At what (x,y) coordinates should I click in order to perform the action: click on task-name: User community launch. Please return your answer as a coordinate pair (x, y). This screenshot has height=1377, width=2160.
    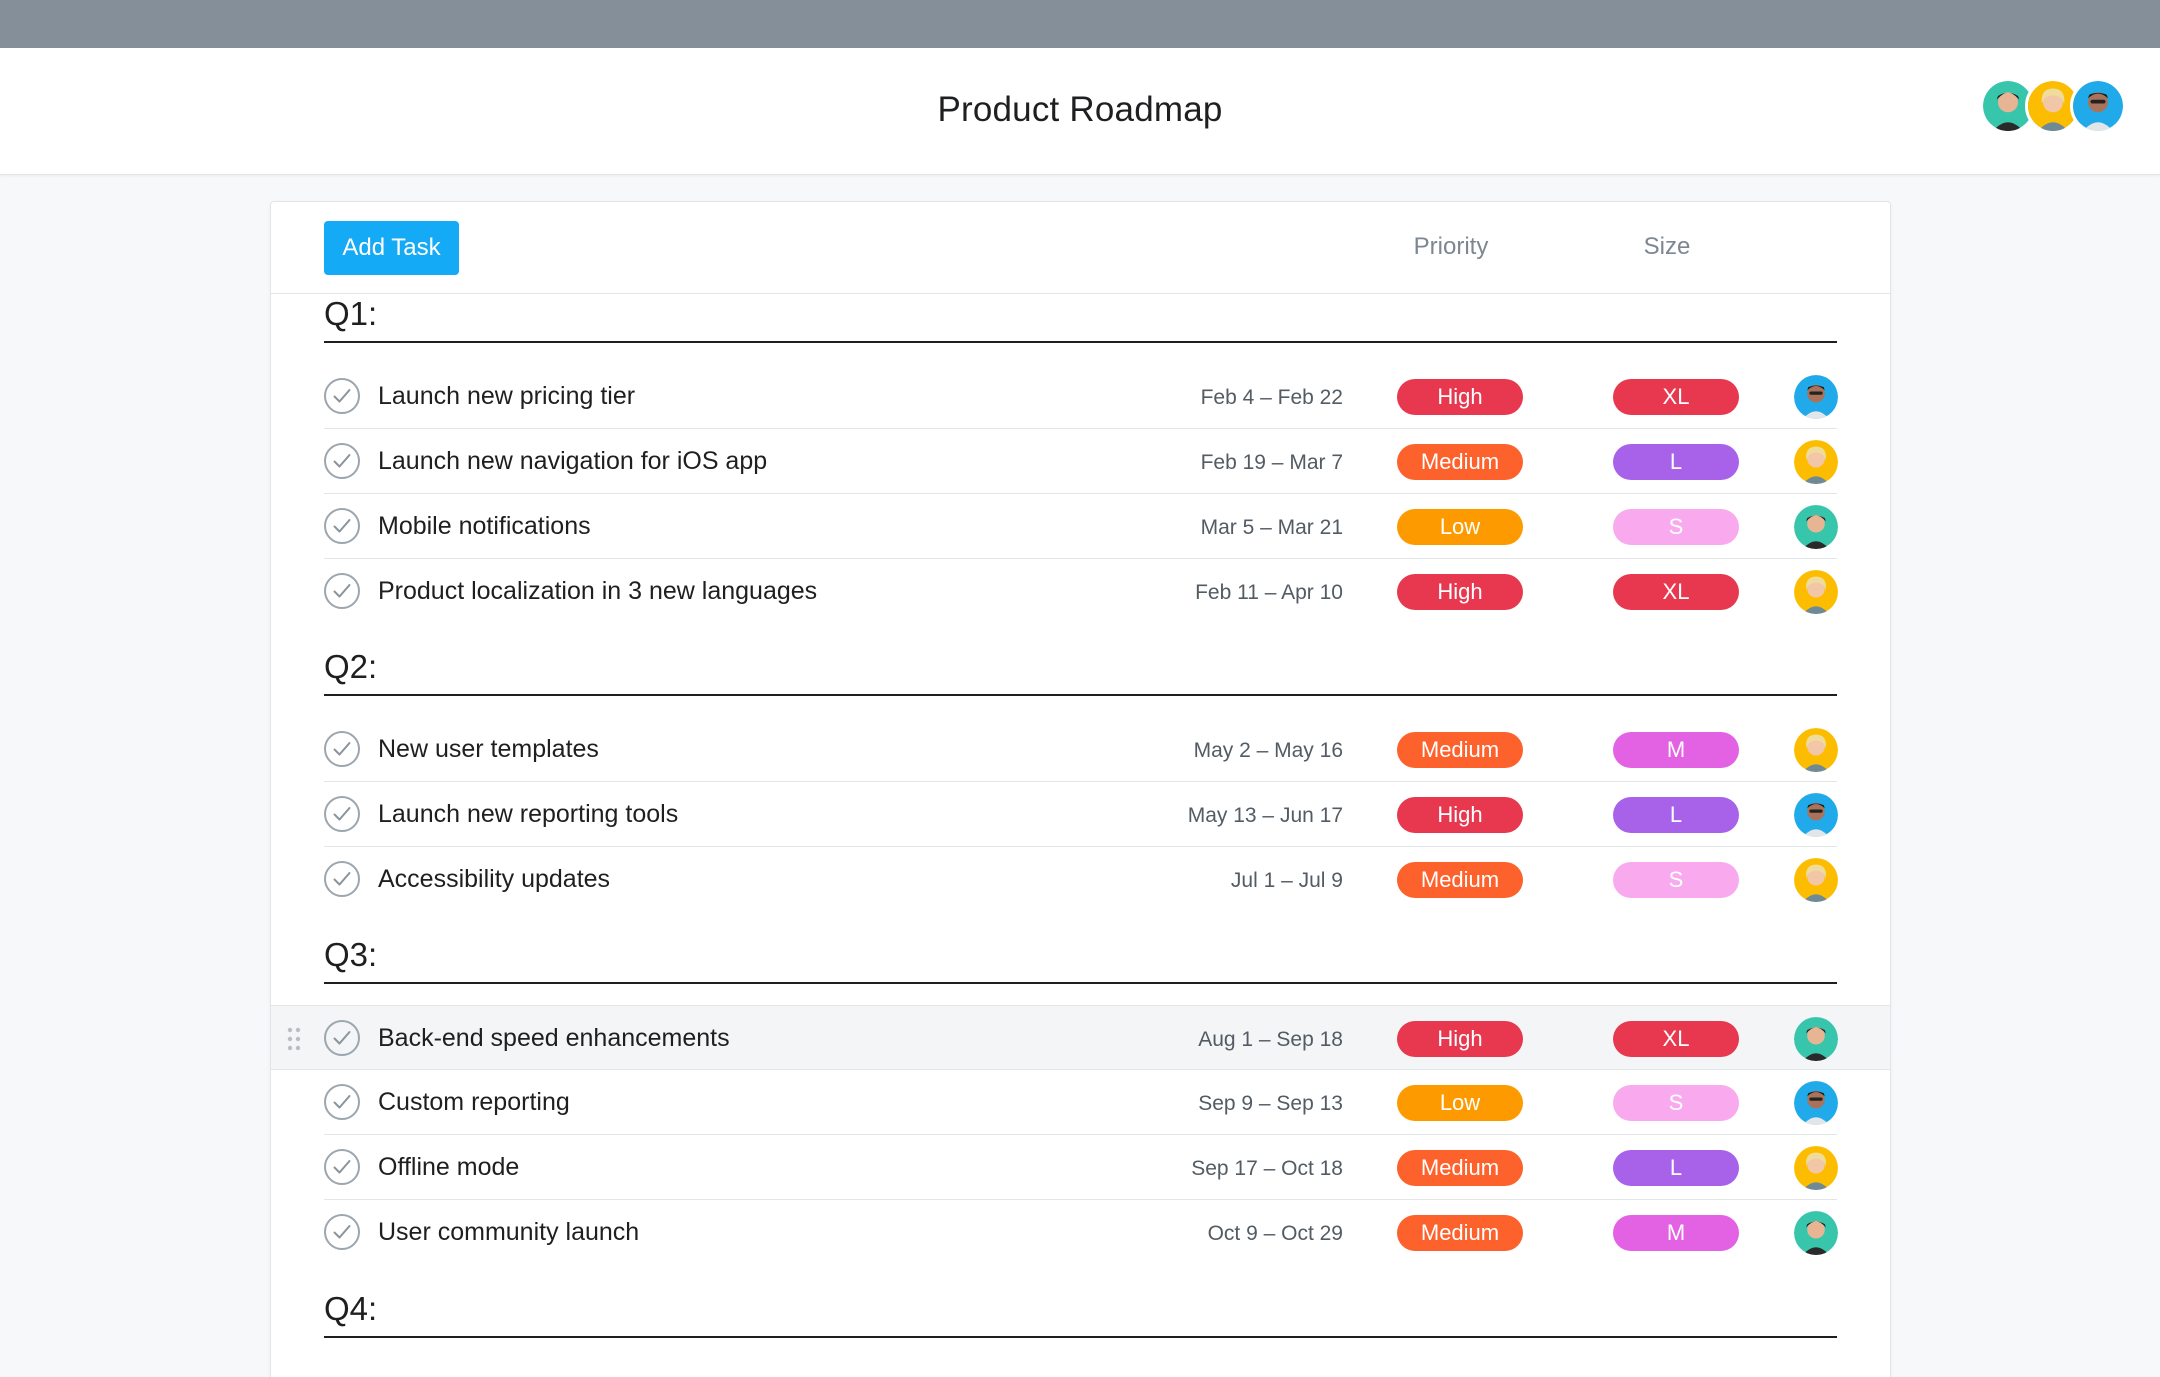
    Looking at the image, I should click on (509, 1232).